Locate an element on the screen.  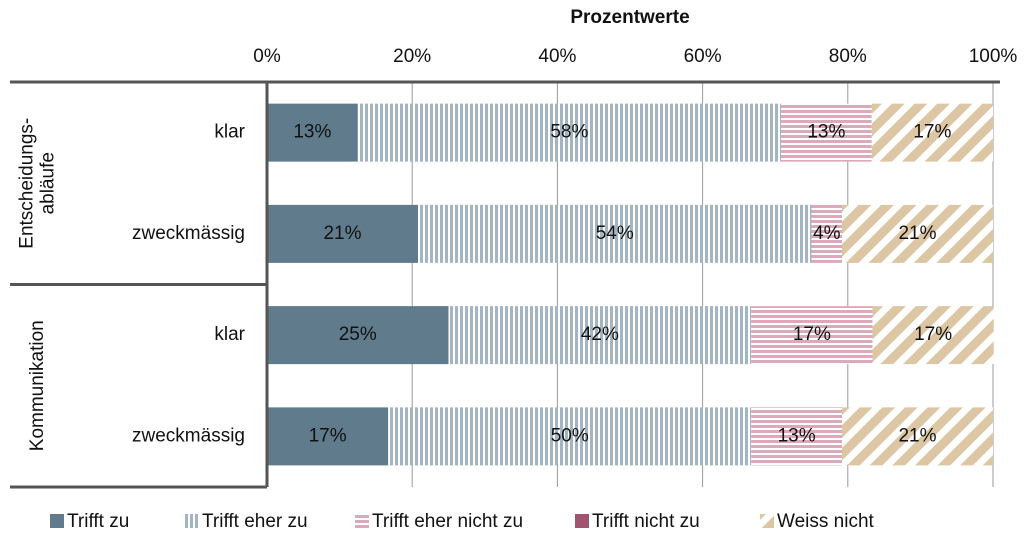
data-label: 4% is located at coordinates (827, 233).